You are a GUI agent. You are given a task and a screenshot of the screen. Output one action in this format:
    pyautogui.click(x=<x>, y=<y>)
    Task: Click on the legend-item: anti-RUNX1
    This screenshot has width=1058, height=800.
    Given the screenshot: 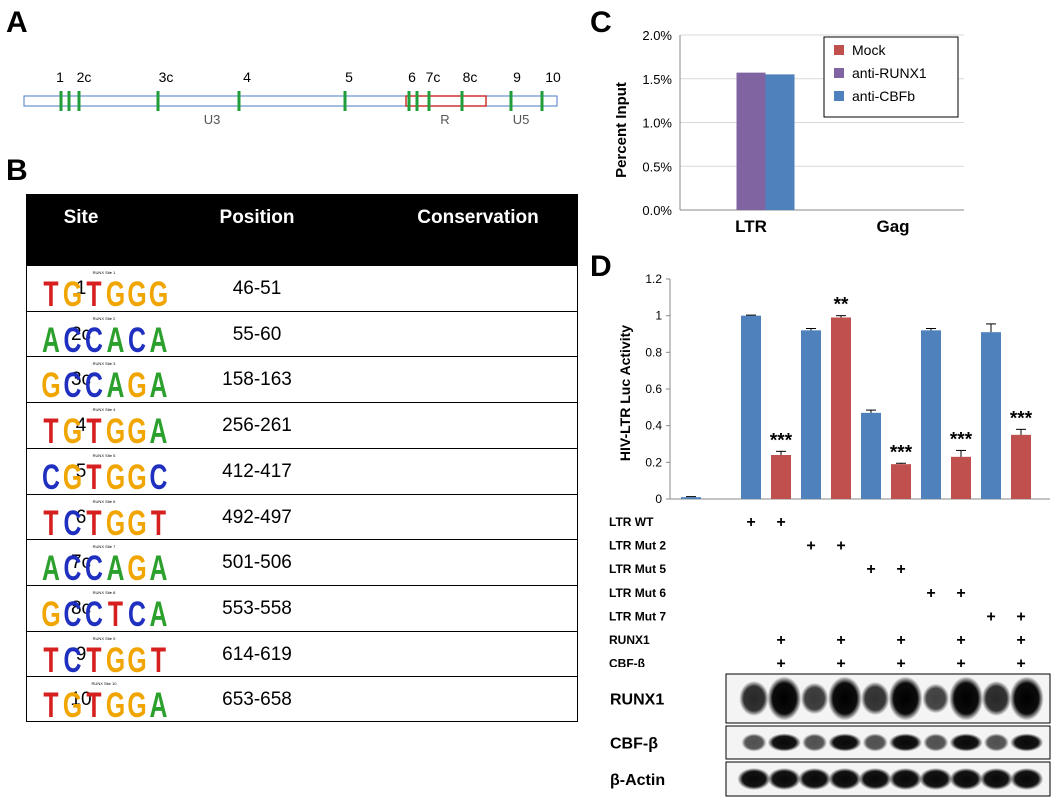 What is the action you would take?
    pyautogui.click(x=889, y=73)
    